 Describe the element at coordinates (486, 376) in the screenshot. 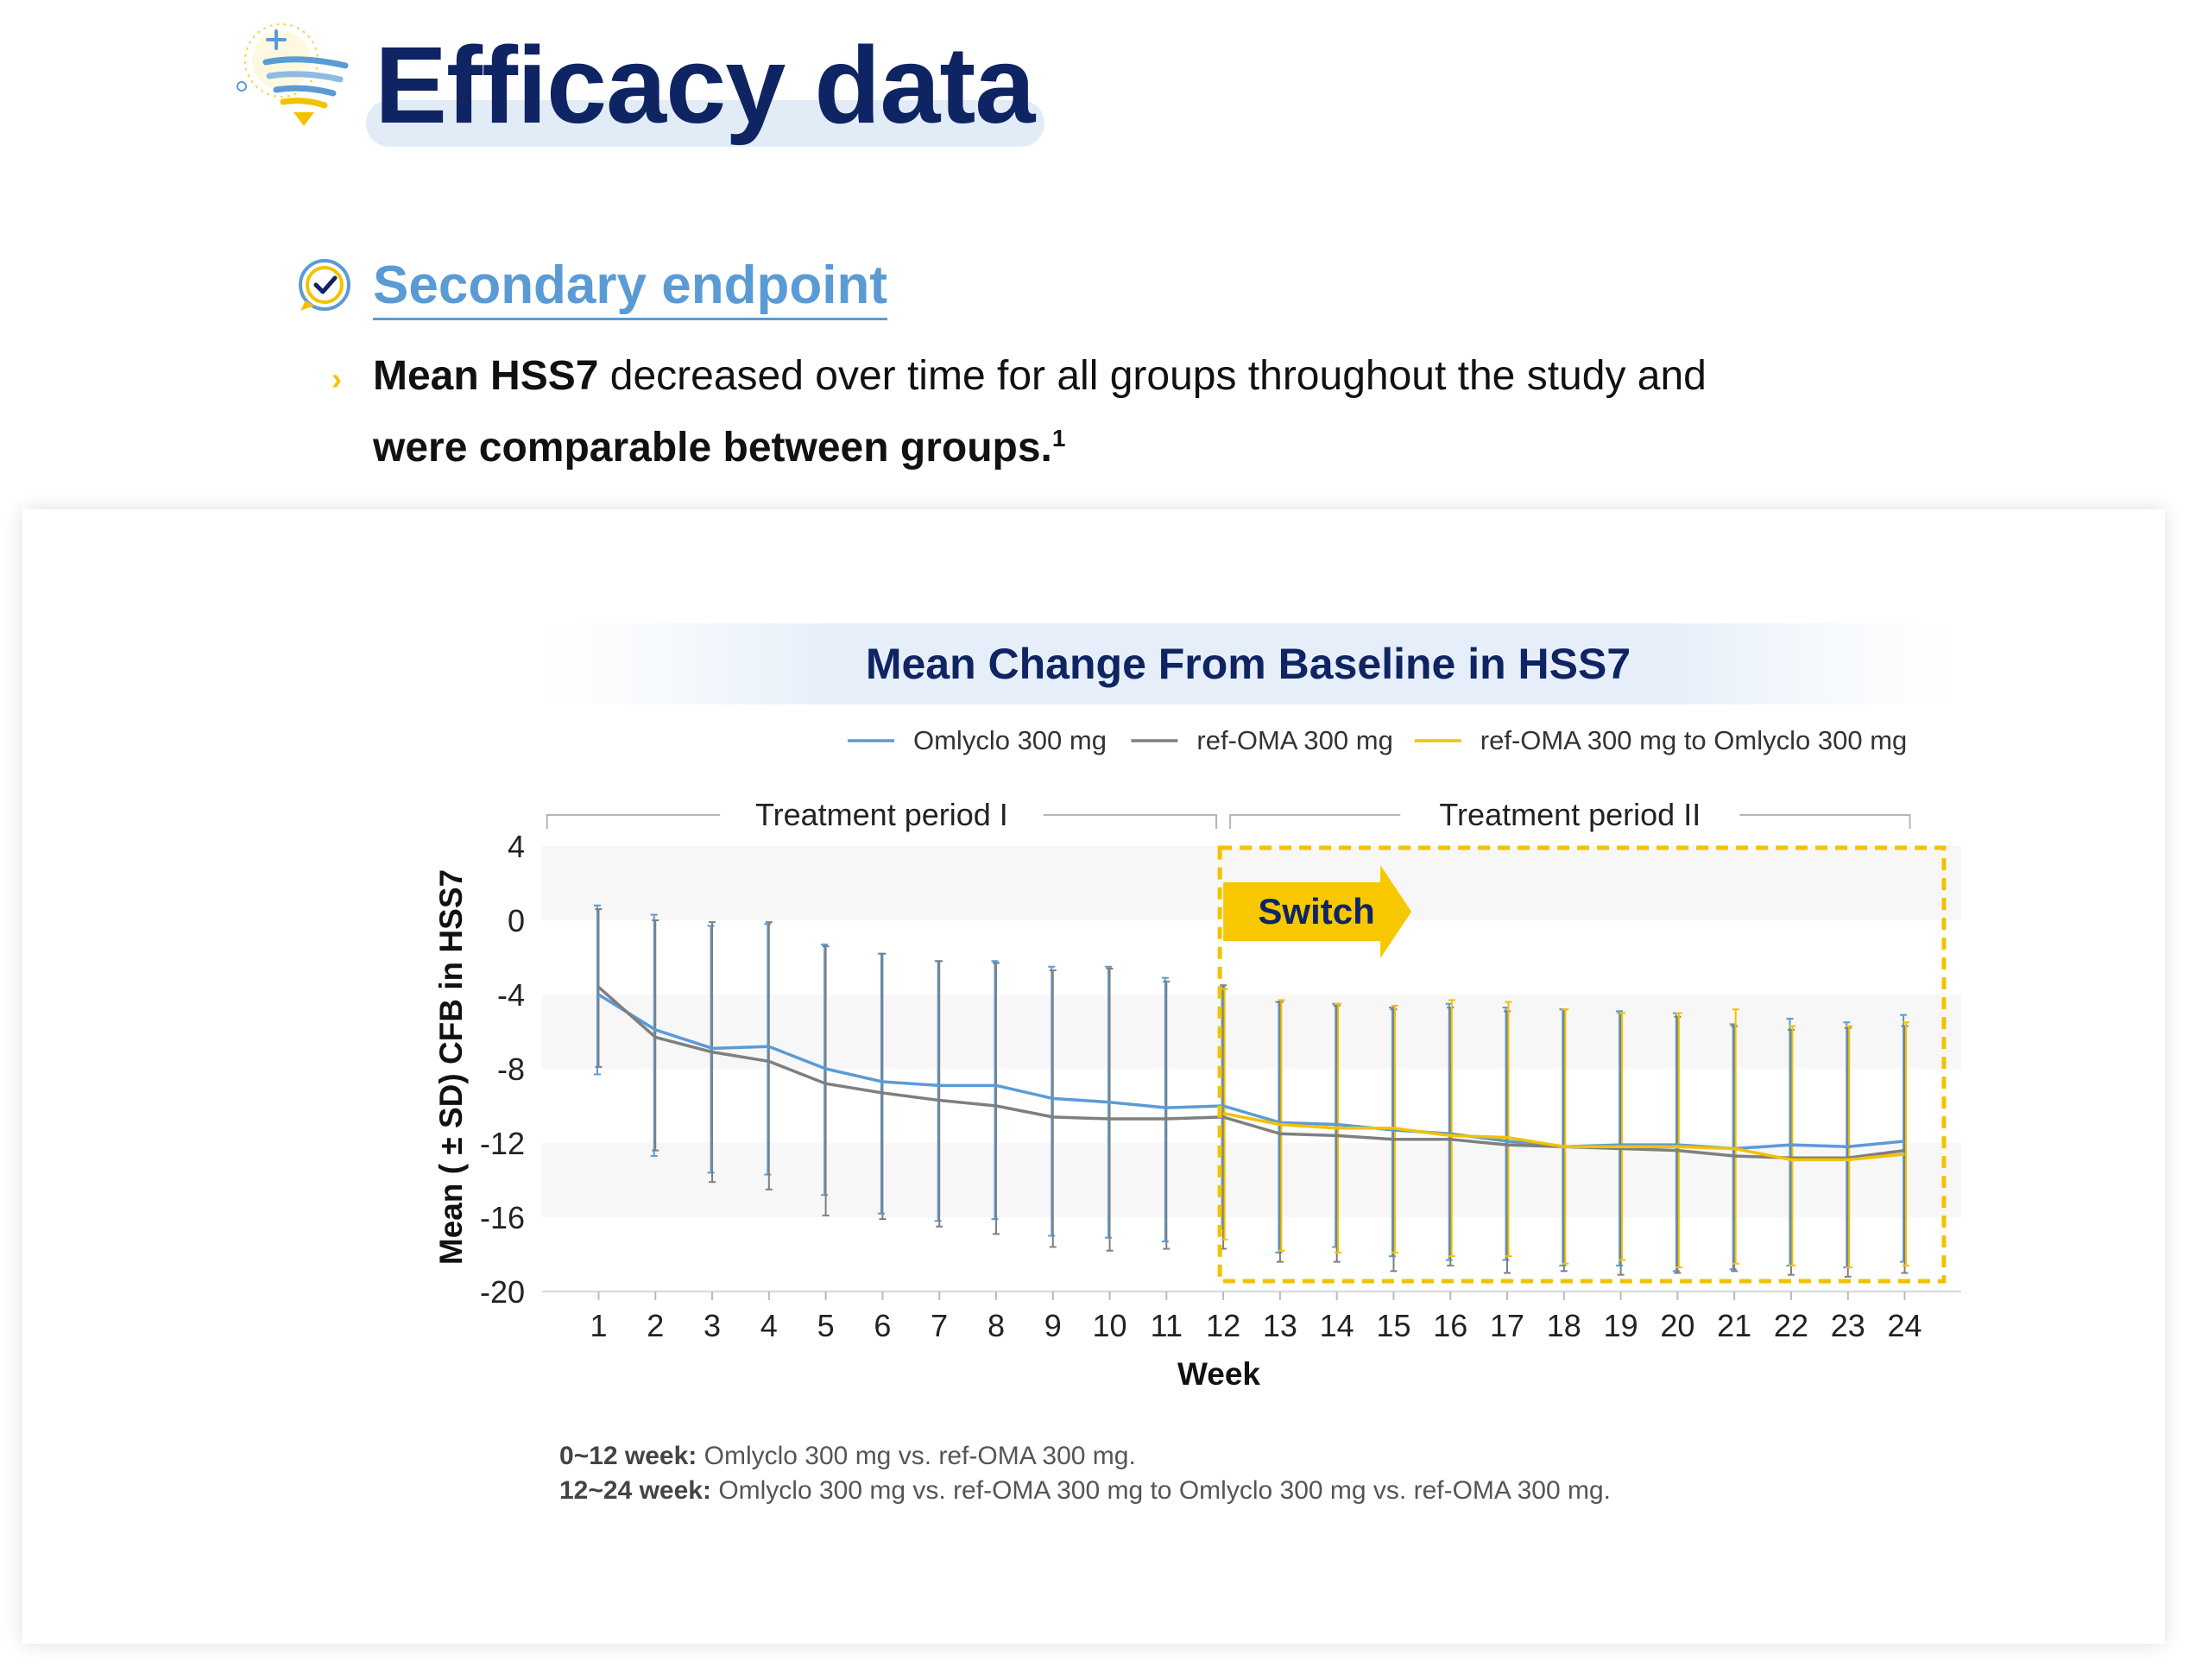

I see `bullet-bold-1: Mean HSS7` at that location.